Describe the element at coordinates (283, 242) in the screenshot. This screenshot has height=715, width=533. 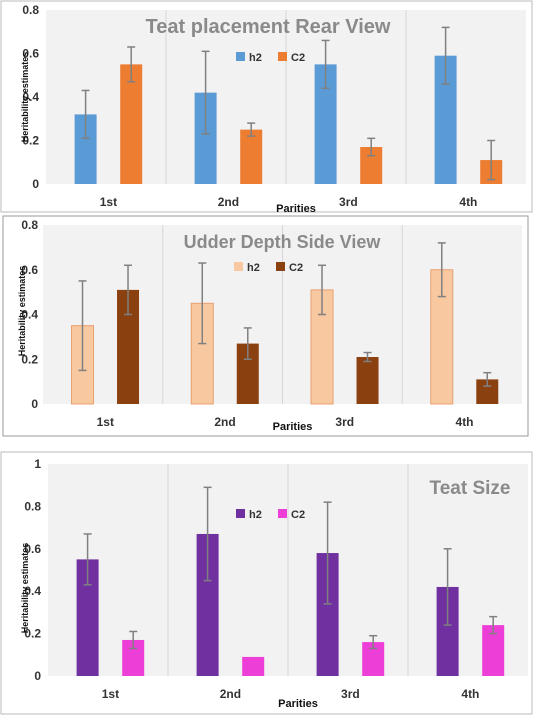
I see `chart-title: Udder Depth Side View` at that location.